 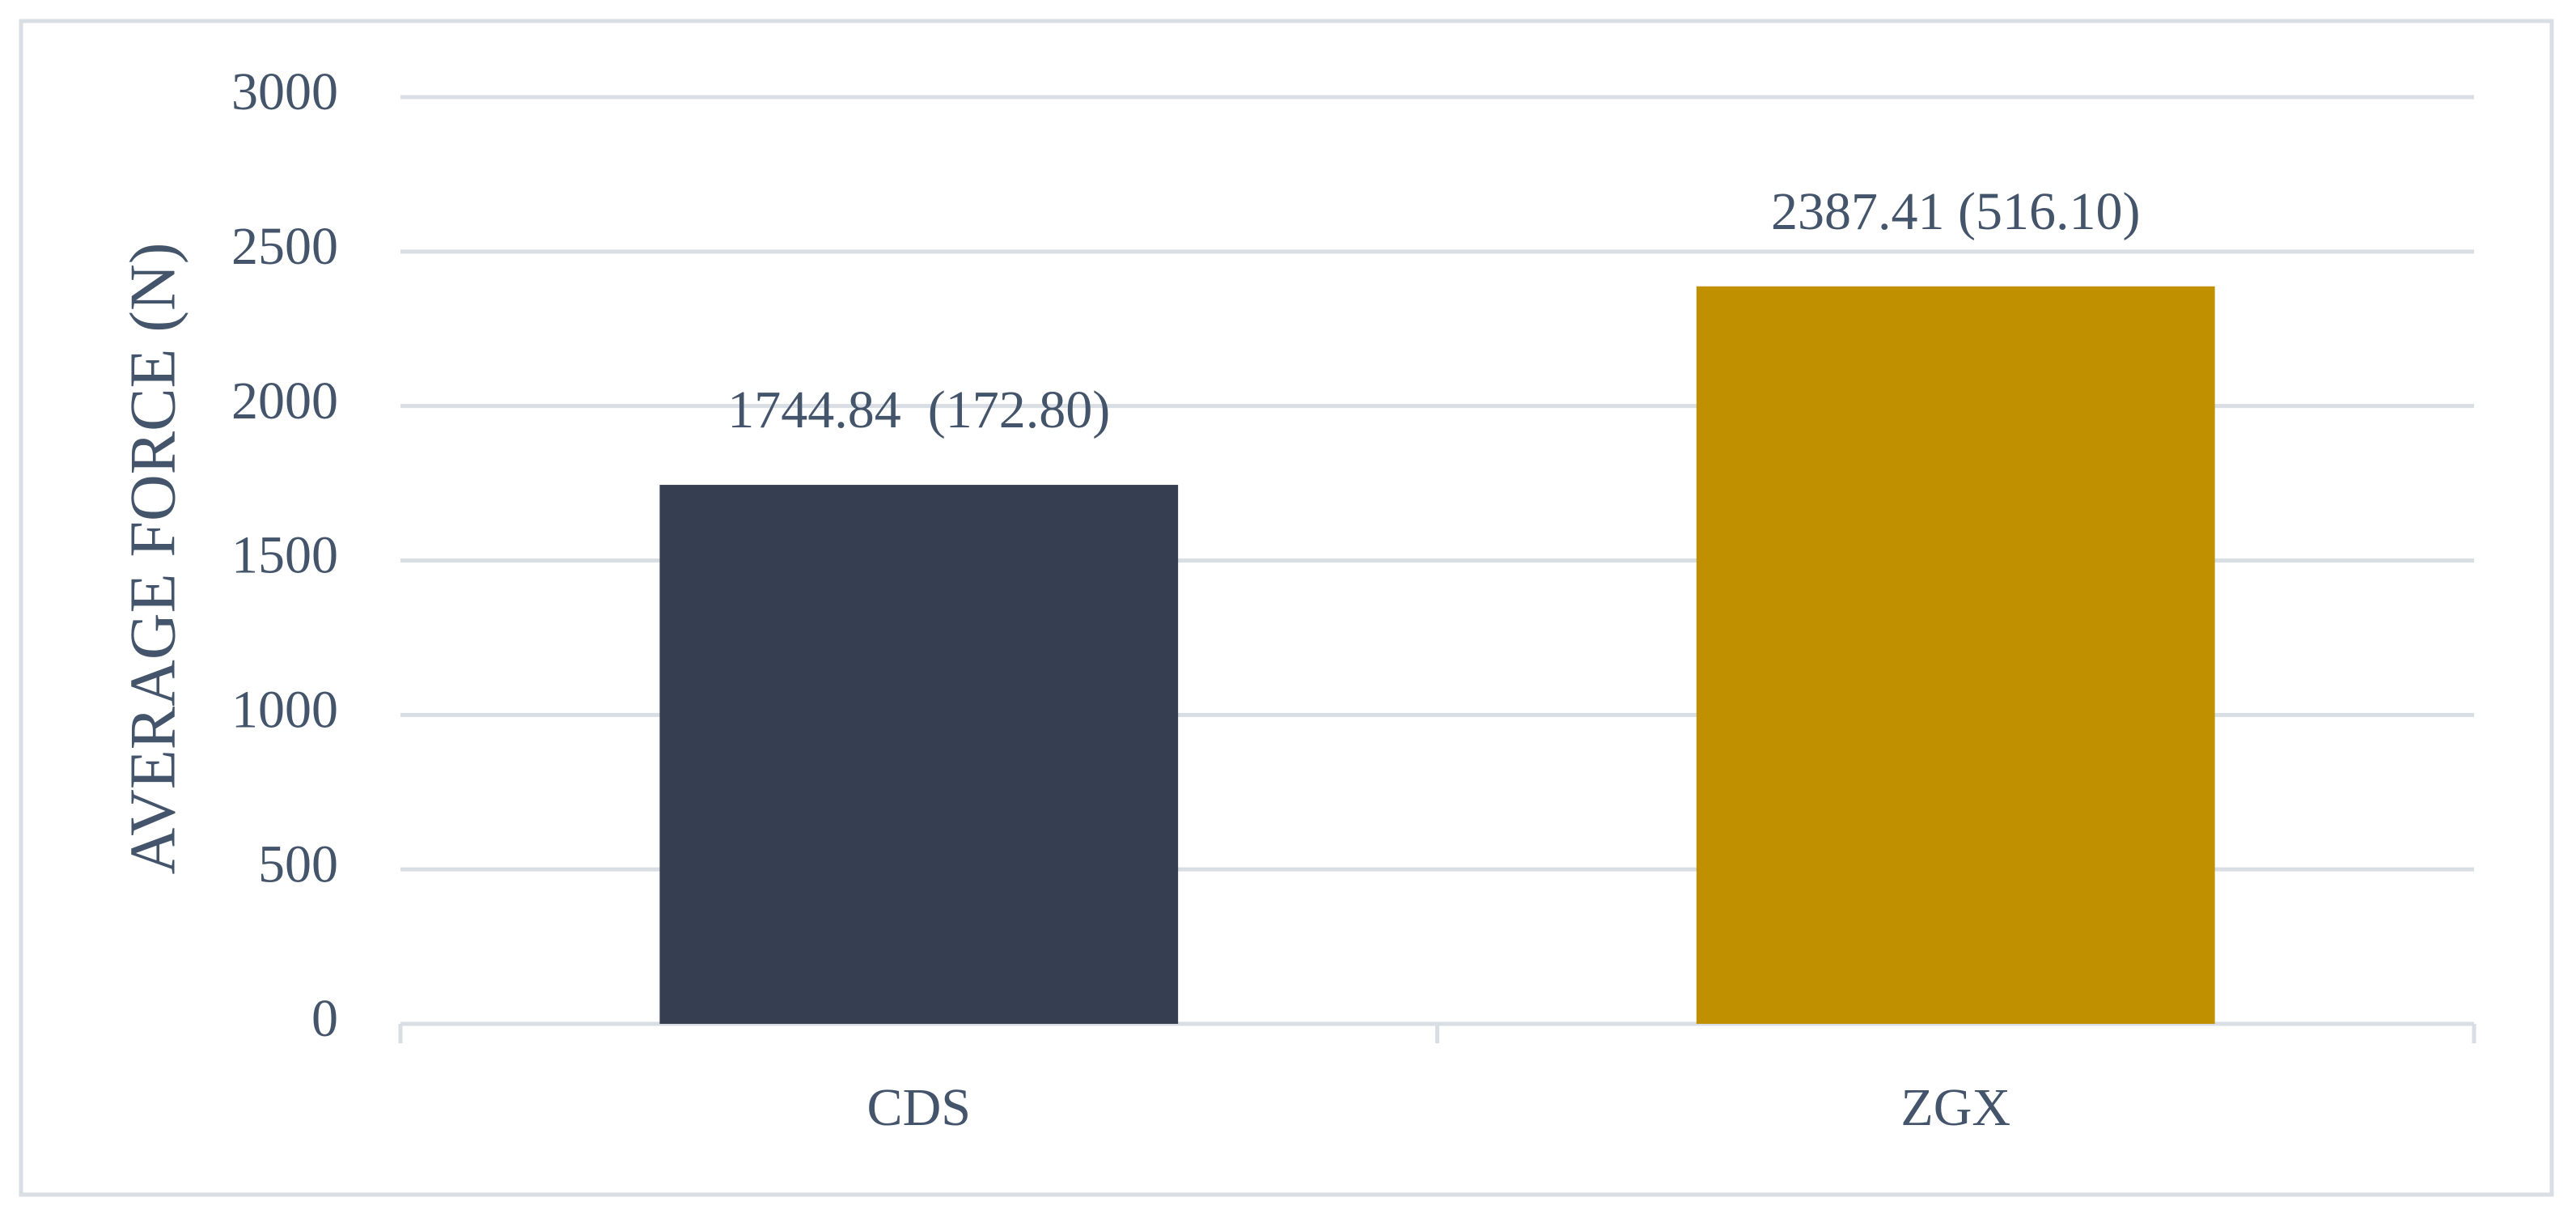 What do you see at coordinates (918, 409) in the screenshot?
I see `value-label: 1744.84 (172.80)` at bounding box center [918, 409].